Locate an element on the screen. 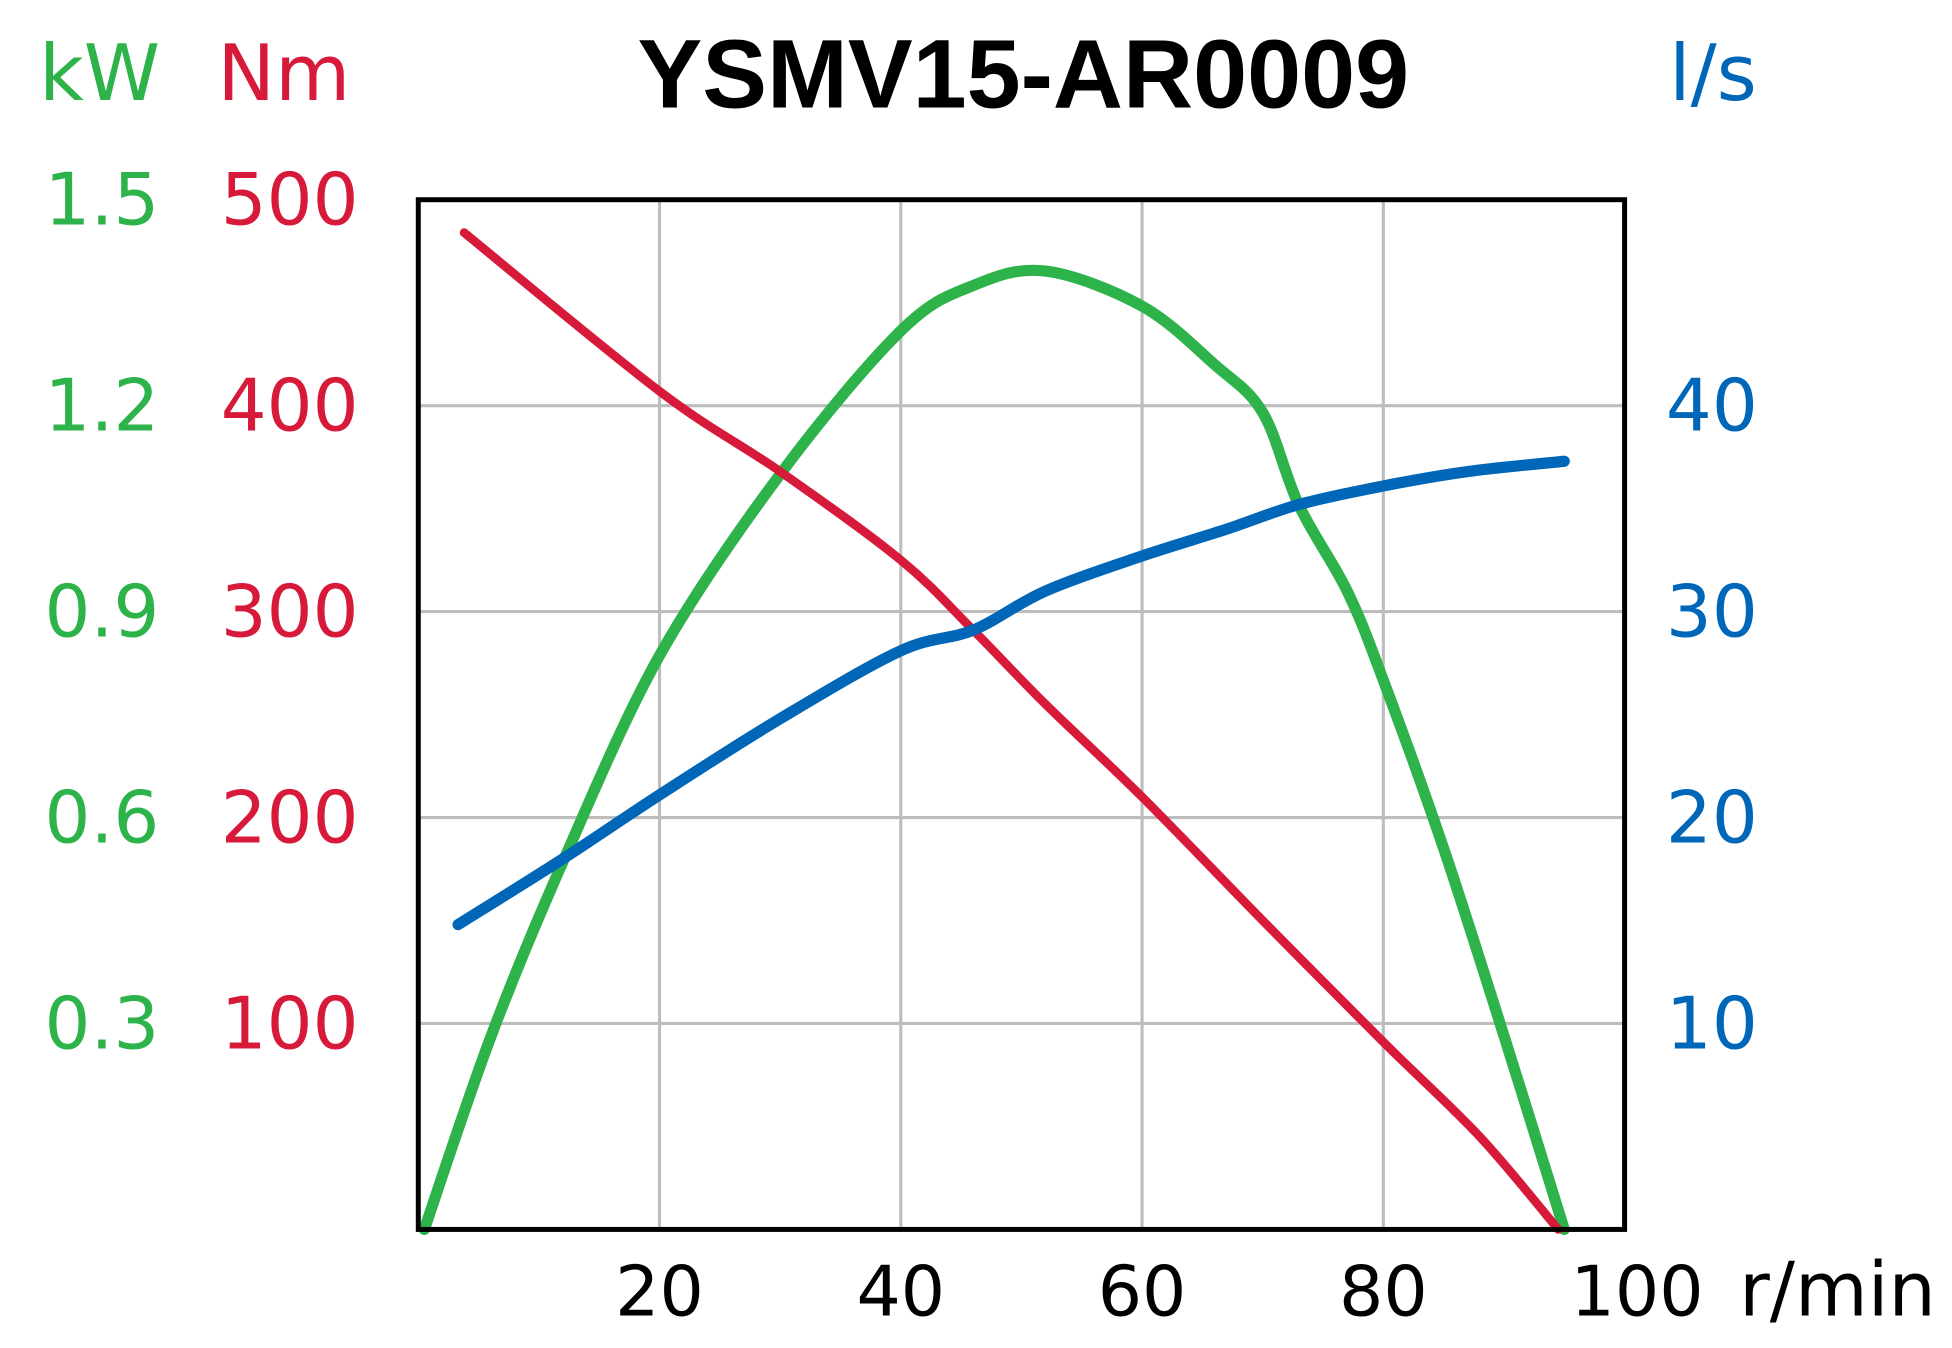  x-tick-label: 40 is located at coordinates (900, 1291).